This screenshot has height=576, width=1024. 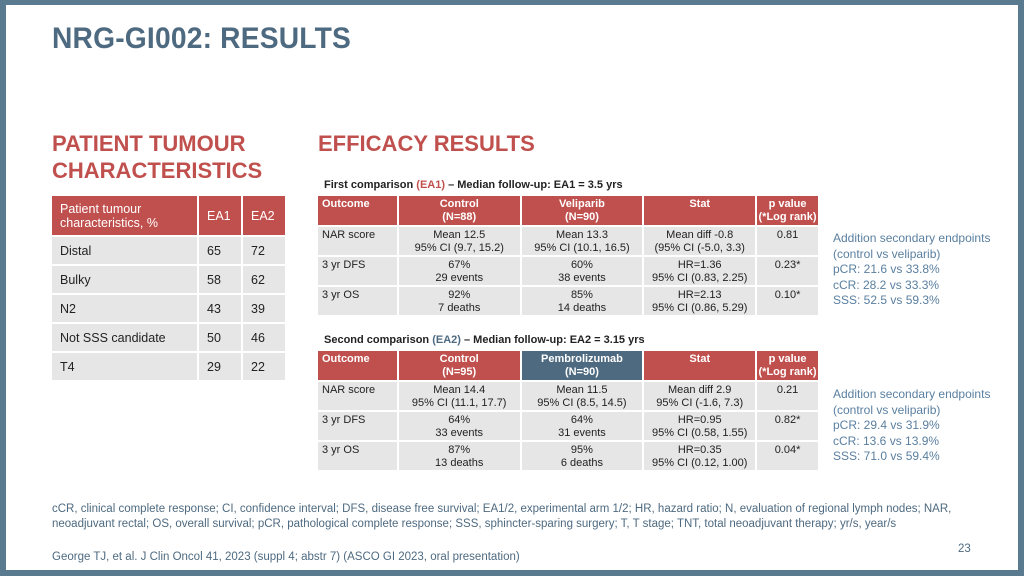 What do you see at coordinates (581, 359) in the screenshot?
I see `line: Pembrolizumab` at bounding box center [581, 359].